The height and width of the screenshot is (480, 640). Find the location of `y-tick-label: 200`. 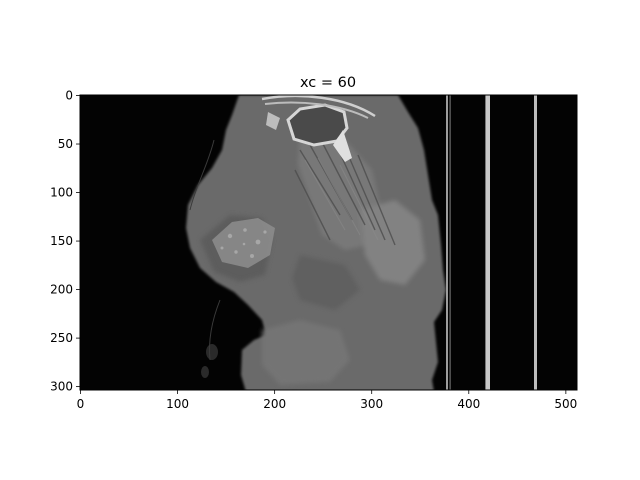

y-tick-label: 200 is located at coordinates (61, 290).